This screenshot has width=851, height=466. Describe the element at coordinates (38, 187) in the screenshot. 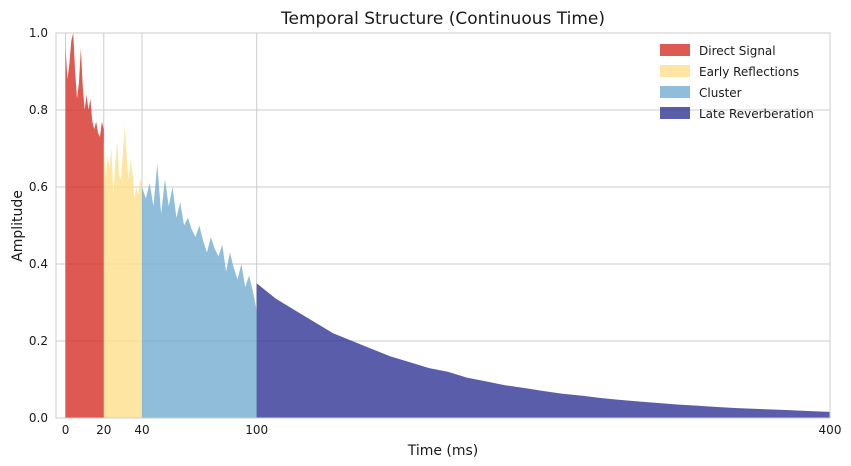

I see `y-tick-label: 0.6` at that location.